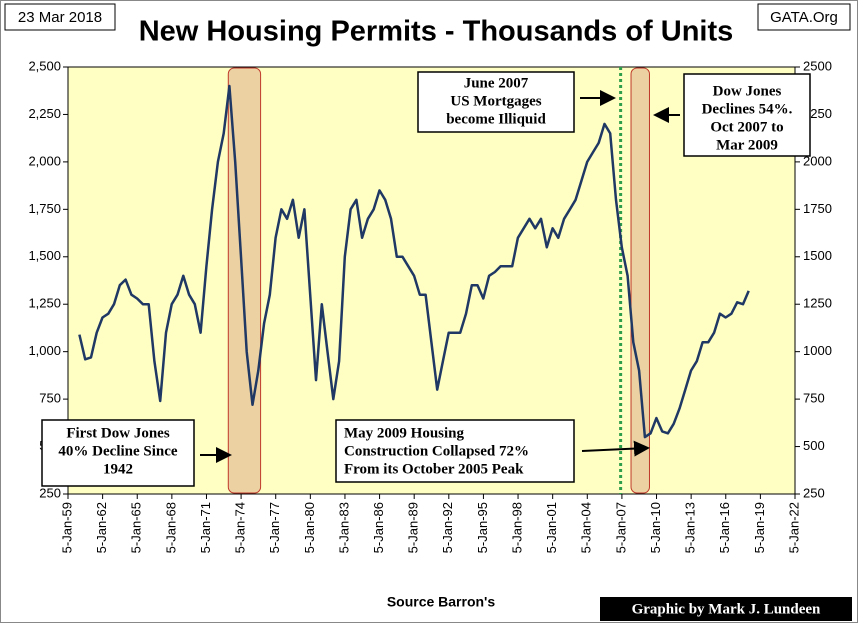 The height and width of the screenshot is (623, 858). What do you see at coordinates (814, 398) in the screenshot?
I see `y2-tick-label: 750` at bounding box center [814, 398].